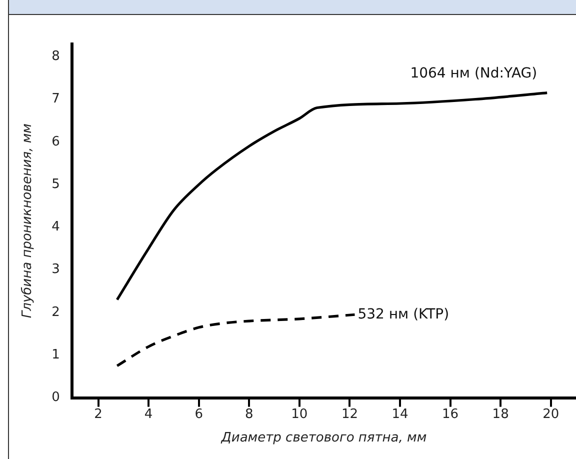 This screenshot has width=576, height=459. Describe the element at coordinates (450, 414) in the screenshot. I see `x-tick-label: 16` at that location.